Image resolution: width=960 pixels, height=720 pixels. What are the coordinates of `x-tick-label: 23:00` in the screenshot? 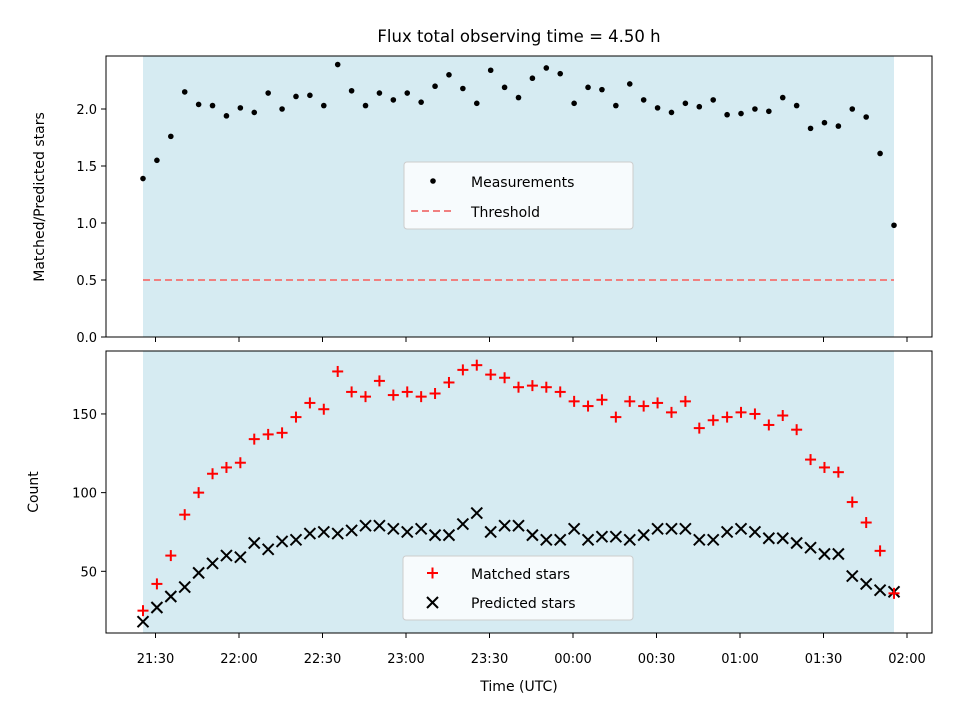 It's located at (405, 659).